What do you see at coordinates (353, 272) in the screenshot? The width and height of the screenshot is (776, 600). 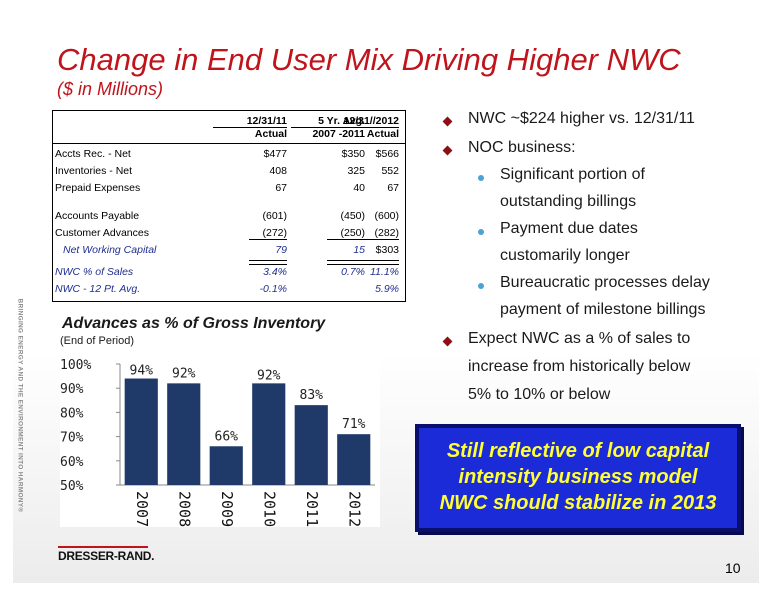 I see `cell: 0.7%` at bounding box center [353, 272].